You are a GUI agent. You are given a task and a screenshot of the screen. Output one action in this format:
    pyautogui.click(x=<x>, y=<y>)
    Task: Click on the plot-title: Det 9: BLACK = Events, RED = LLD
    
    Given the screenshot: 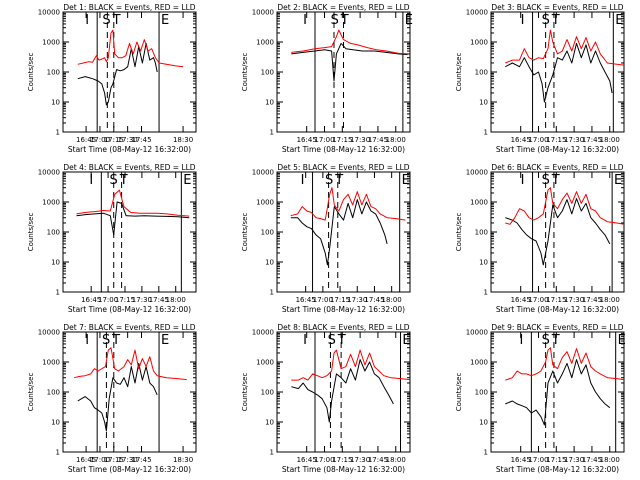 What is the action you would take?
    pyautogui.click(x=557, y=327)
    